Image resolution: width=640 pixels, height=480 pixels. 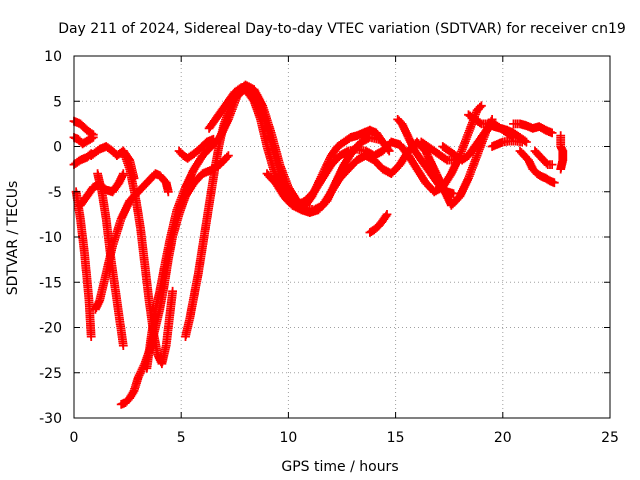 I want to click on x-tick-label: 25, so click(x=610, y=438).